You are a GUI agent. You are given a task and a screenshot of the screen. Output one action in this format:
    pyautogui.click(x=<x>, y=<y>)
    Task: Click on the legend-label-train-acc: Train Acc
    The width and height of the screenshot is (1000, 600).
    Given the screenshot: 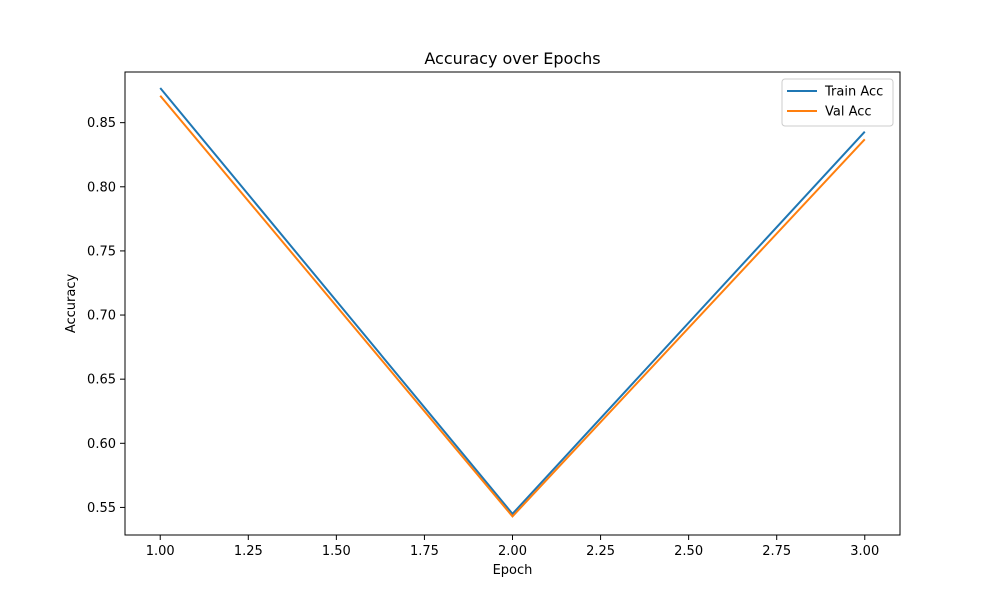 What is the action you would take?
    pyautogui.click(x=853, y=92)
    